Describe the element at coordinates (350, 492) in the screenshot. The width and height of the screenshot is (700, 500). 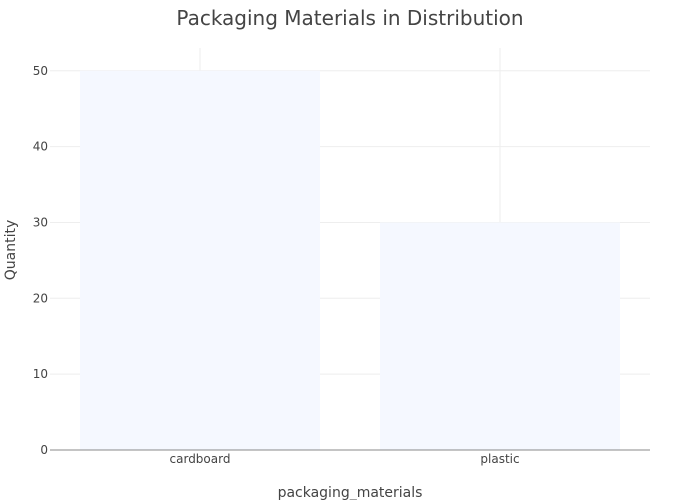
I see `x-axis-title: packaging_materials` at that location.